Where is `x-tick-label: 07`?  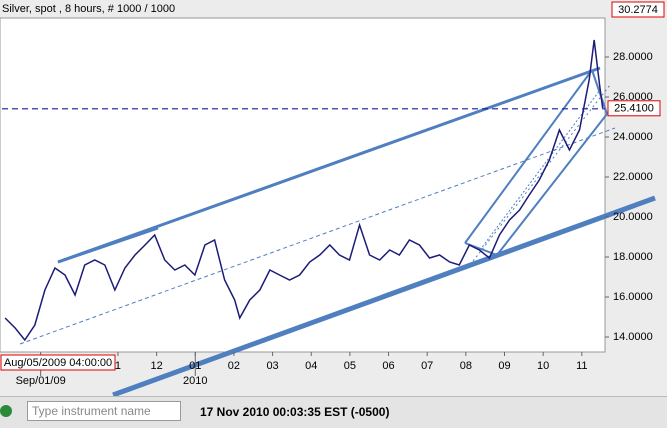
x-tick-label: 07 is located at coordinates (427, 366).